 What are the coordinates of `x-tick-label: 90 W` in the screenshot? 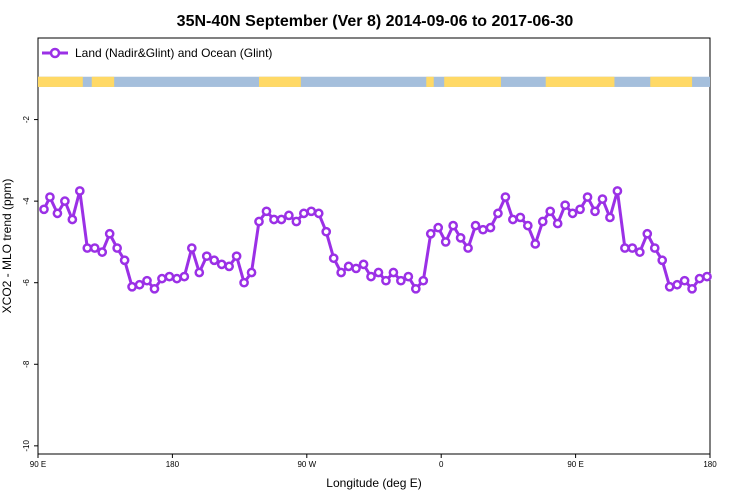 It's located at (306, 464).